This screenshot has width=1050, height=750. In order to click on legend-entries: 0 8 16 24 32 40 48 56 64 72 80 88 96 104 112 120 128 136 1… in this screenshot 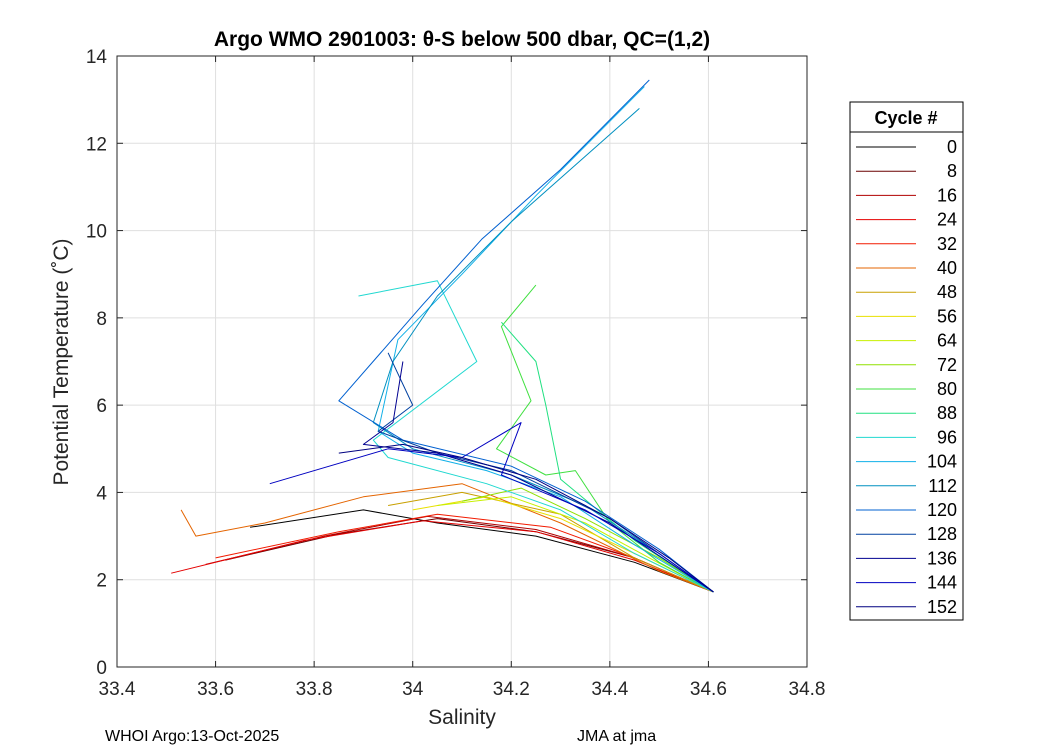, I will do `click(906, 377)`.